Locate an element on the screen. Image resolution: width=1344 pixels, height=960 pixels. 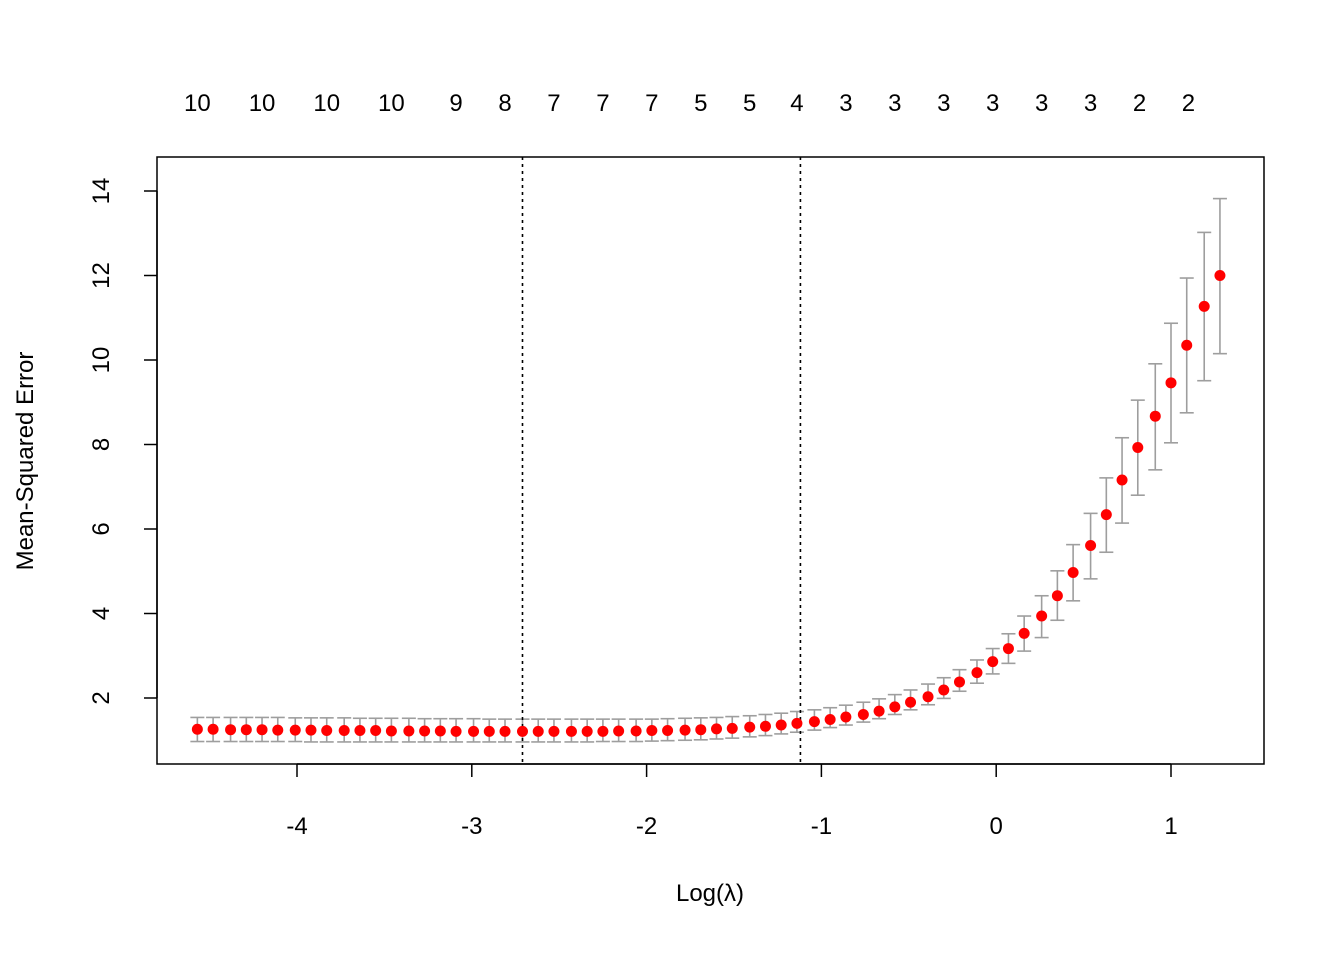
top-axis-label: 4 is located at coordinates (796, 103).